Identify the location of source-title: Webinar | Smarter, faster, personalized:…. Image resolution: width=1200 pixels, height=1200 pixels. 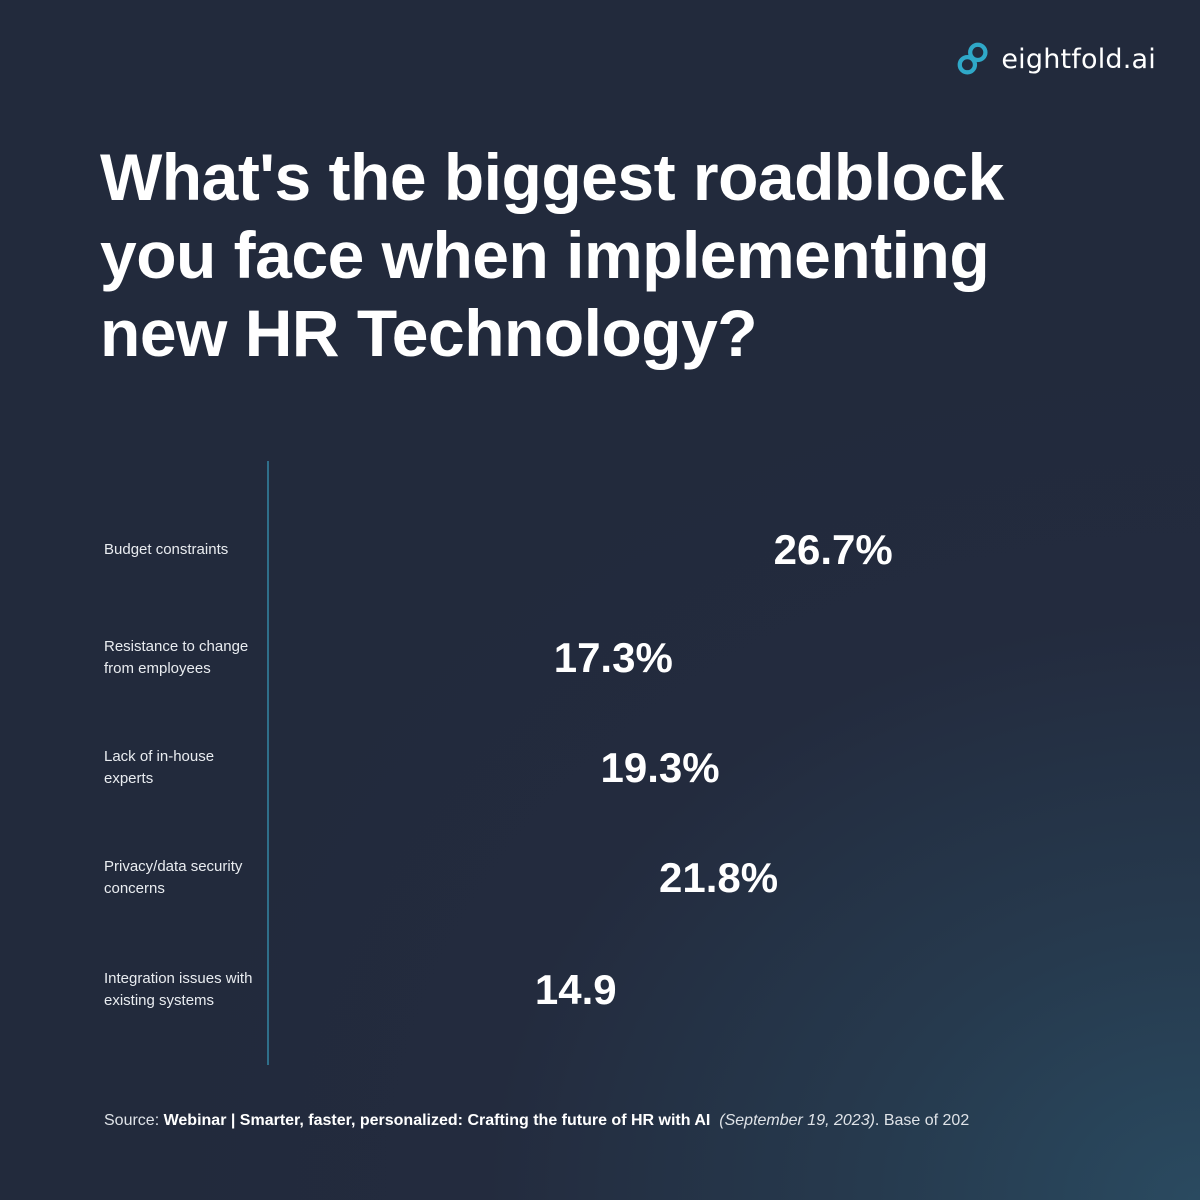
(437, 1120).